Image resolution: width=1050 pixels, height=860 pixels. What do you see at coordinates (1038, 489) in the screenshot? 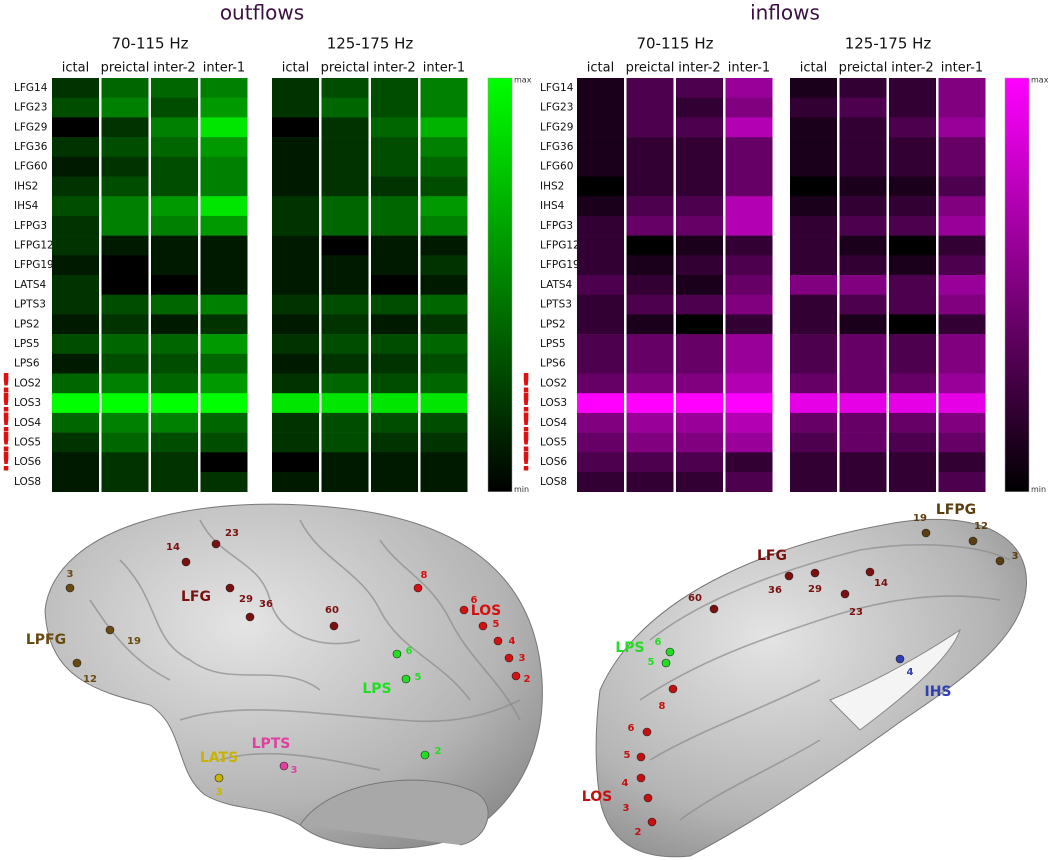
I see `colorbar-min: min` at bounding box center [1038, 489].